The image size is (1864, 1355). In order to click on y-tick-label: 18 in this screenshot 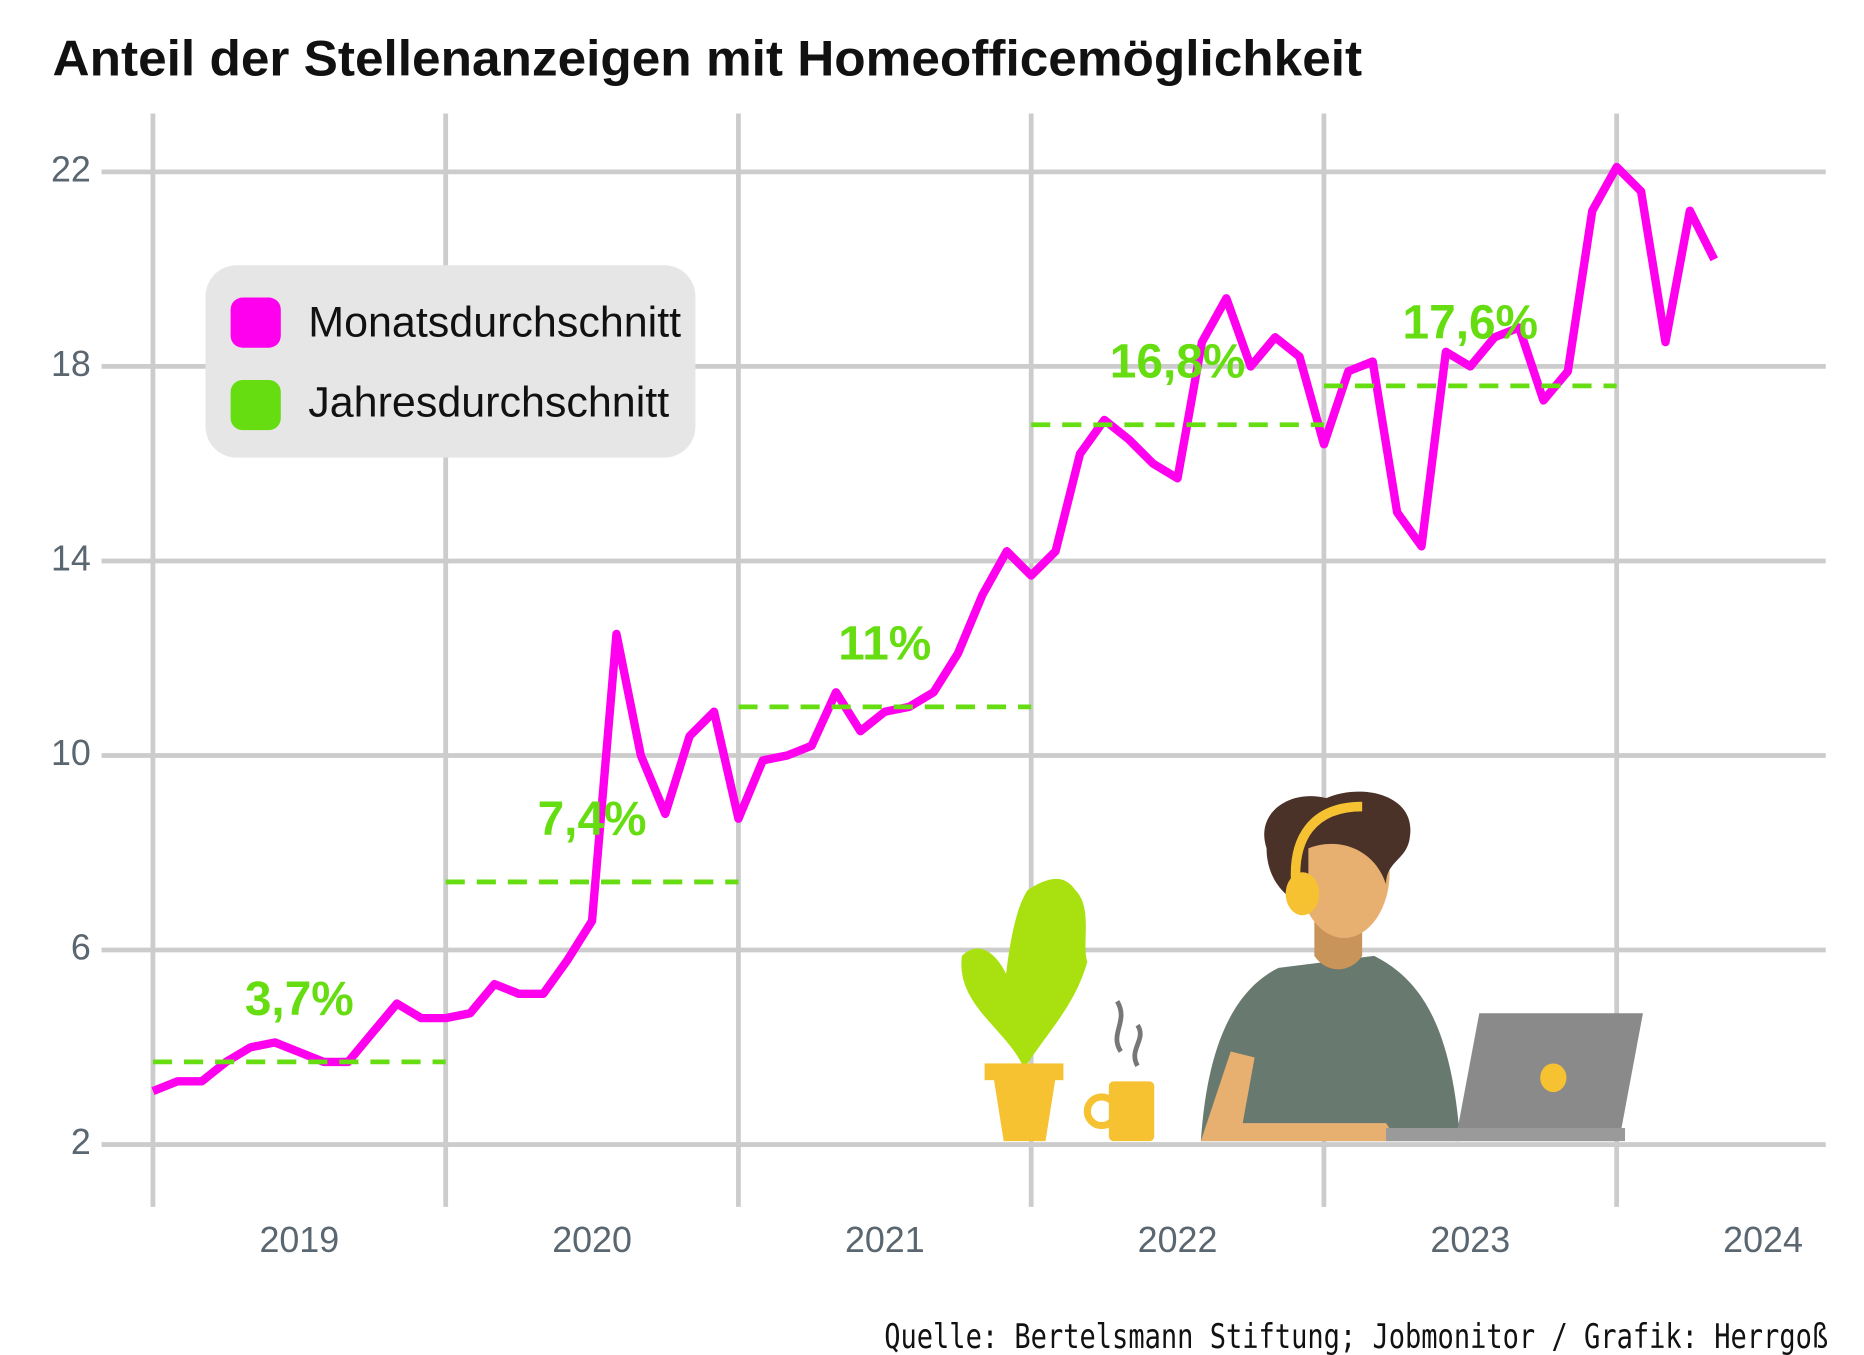, I will do `click(71, 364)`.